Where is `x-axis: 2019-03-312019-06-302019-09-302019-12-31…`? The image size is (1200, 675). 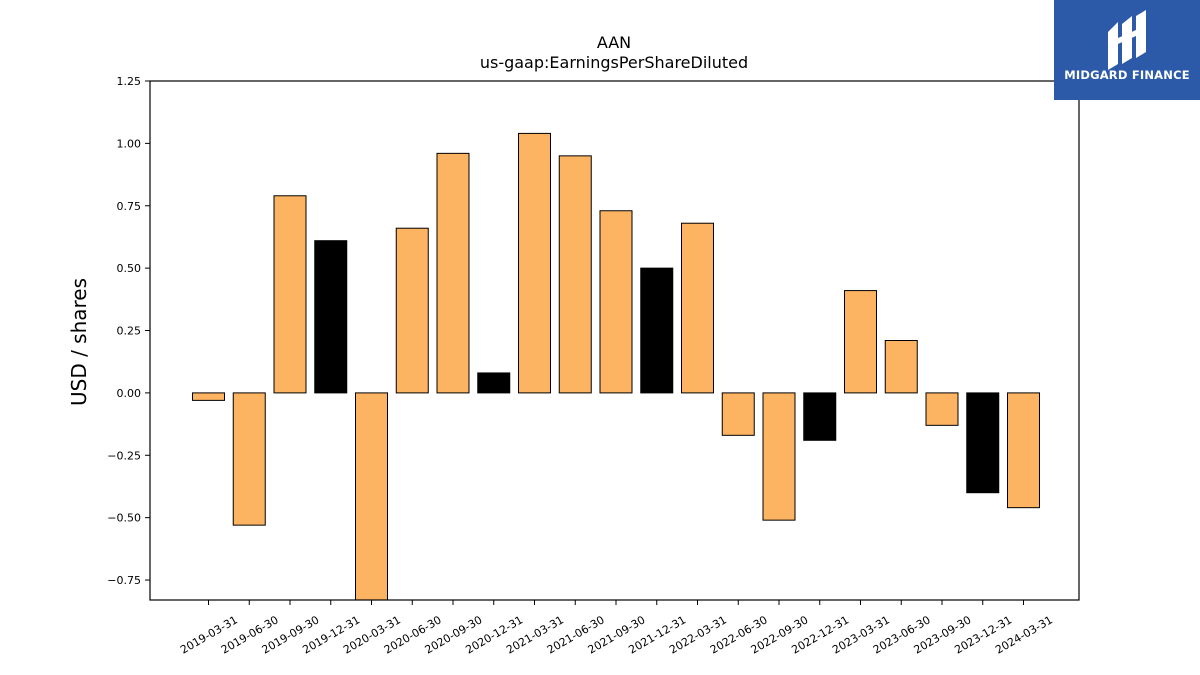
x-axis: 2019-03-312019-06-302019-09-302019-12-31… is located at coordinates (616, 628).